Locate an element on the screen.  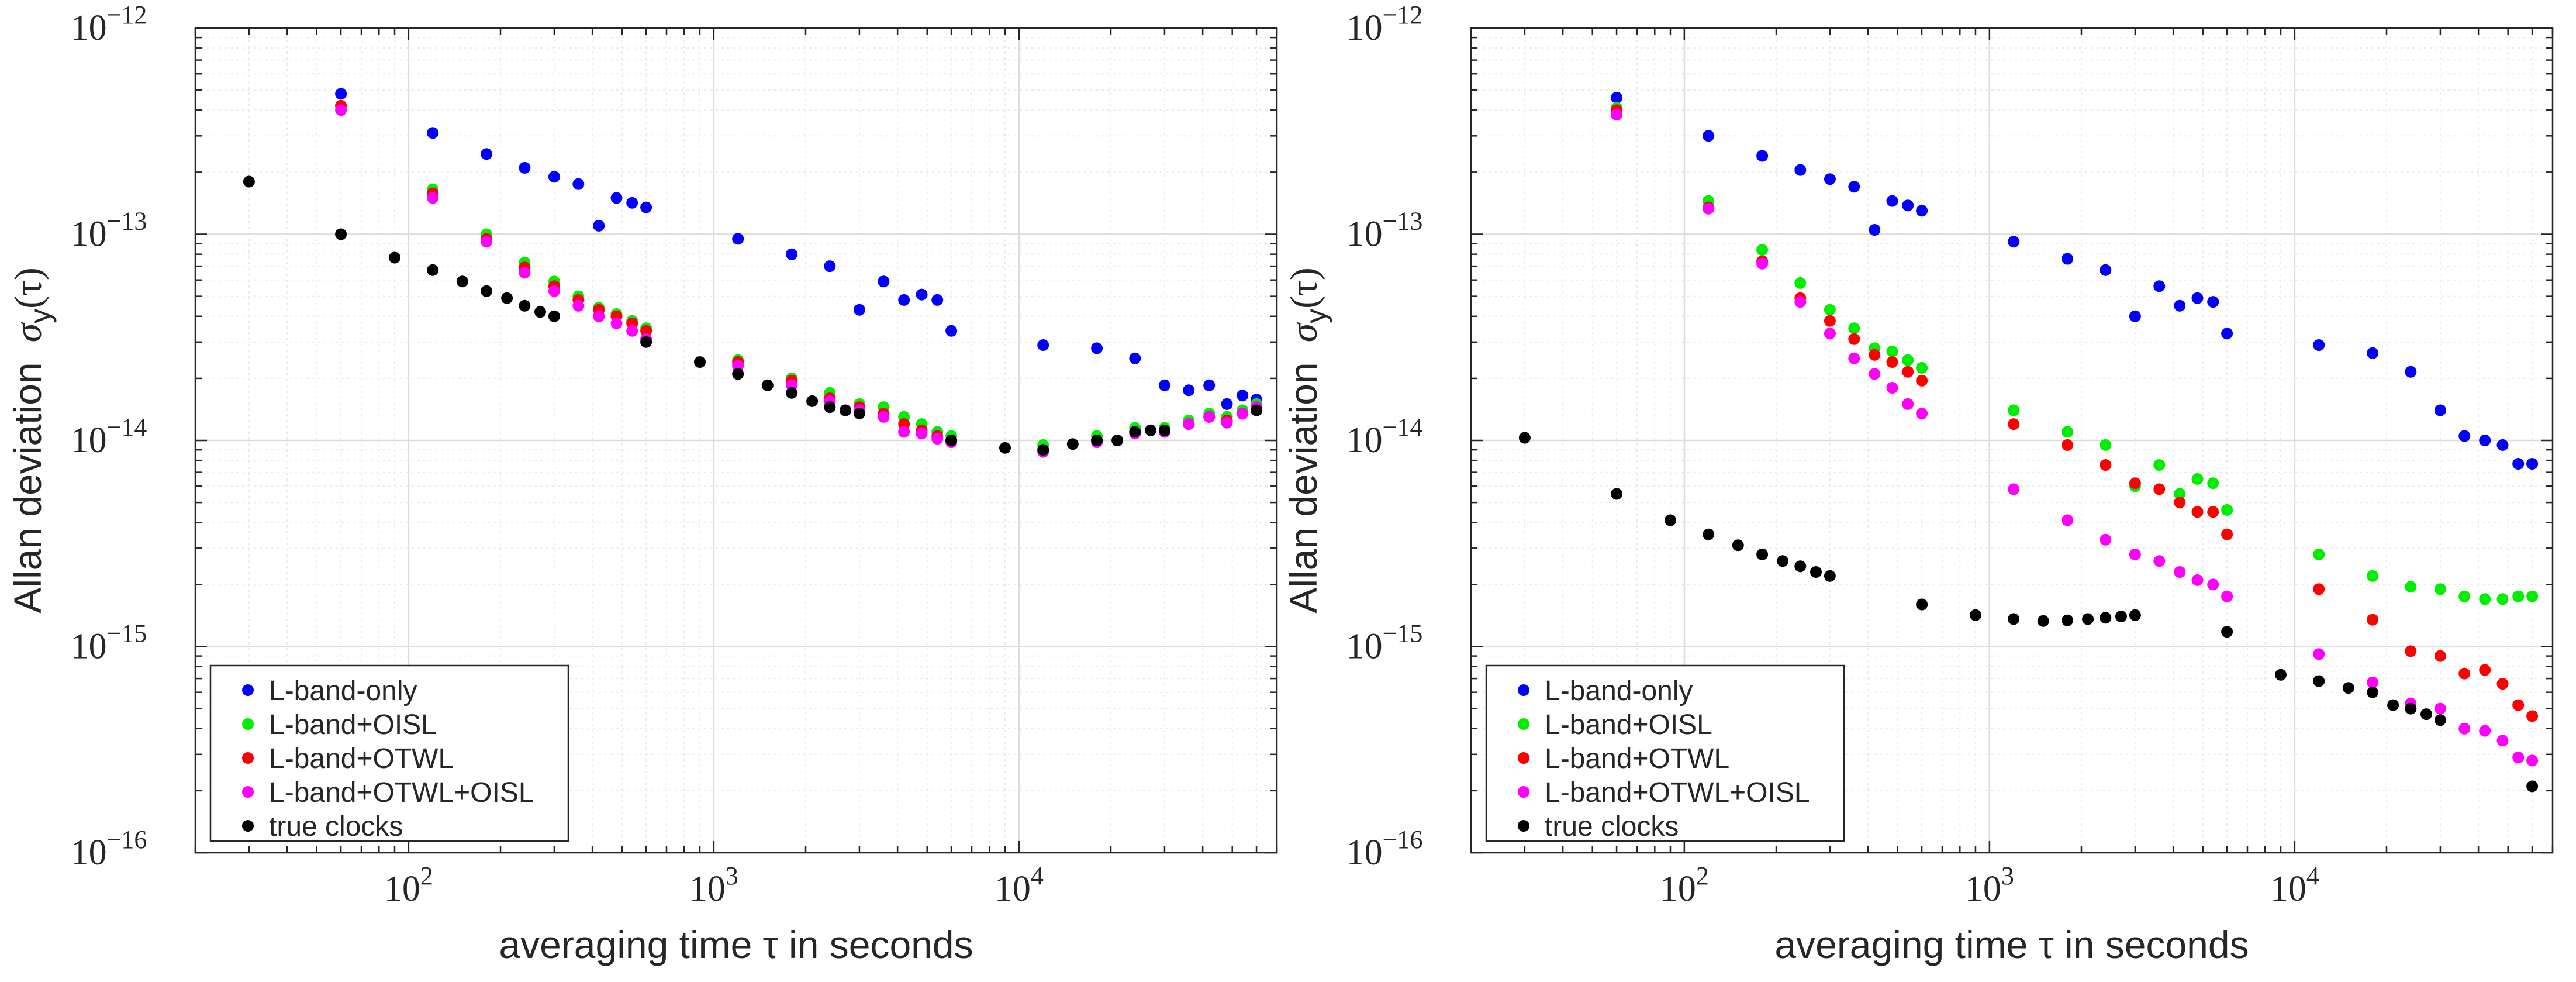
y-tick-label-exponent: −16 is located at coordinates (127, 839).